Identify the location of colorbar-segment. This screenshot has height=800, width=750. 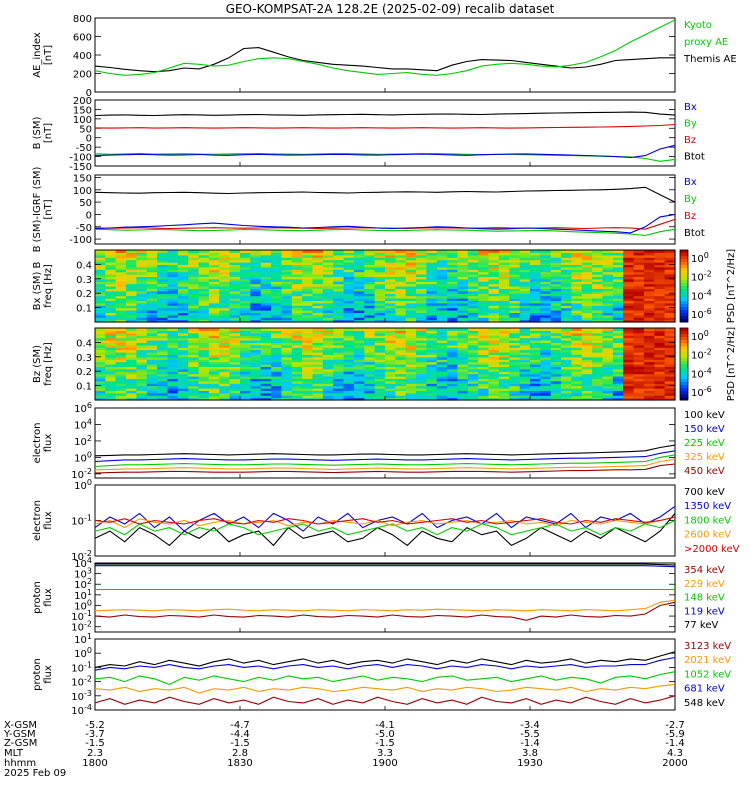
(684, 339).